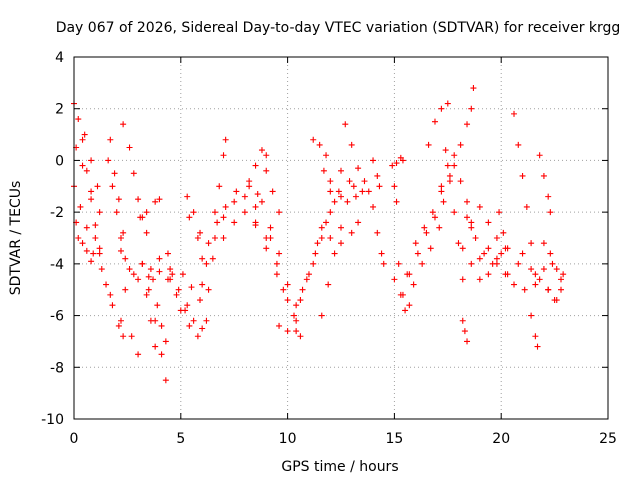 This screenshot has width=640, height=480. I want to click on y-axis-label: SDTVAR / TECUs, so click(16, 238).